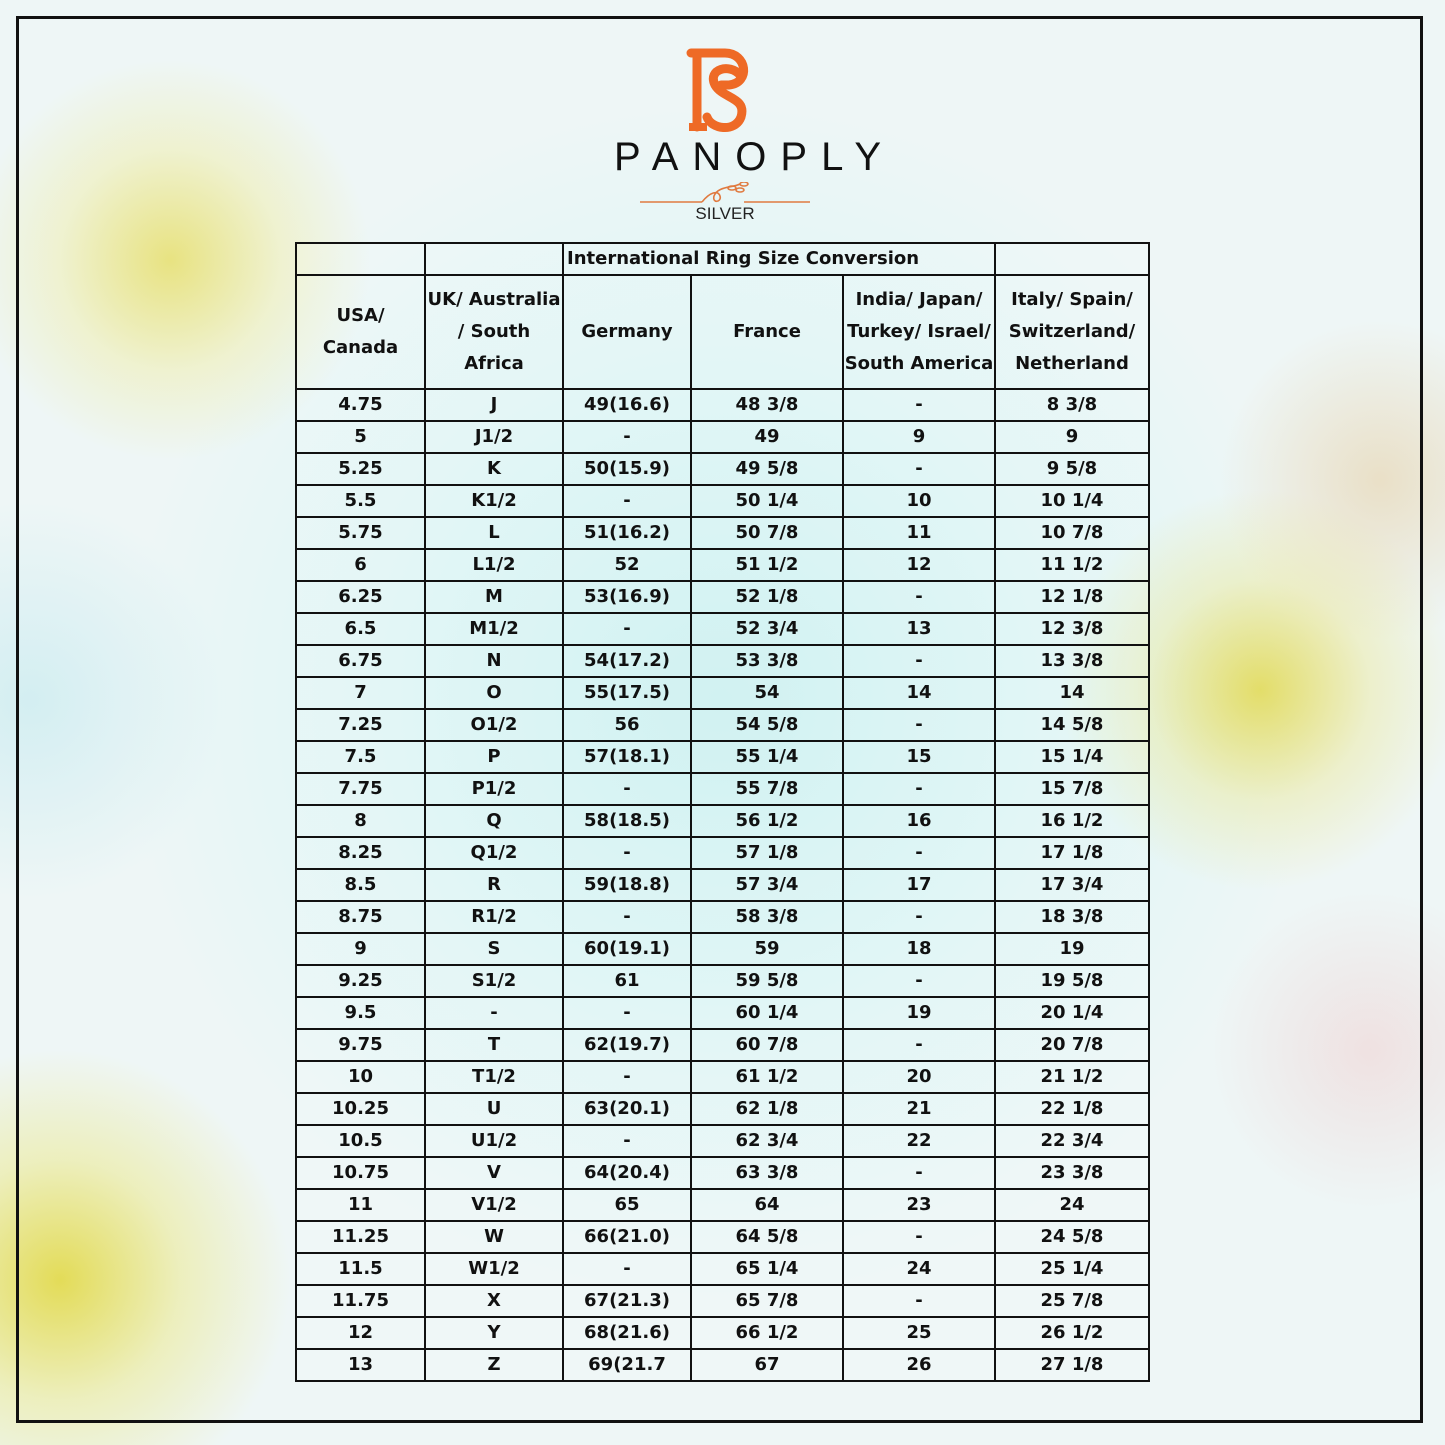 The width and height of the screenshot is (1445, 1445). Describe the element at coordinates (1072, 405) in the screenshot. I see `table-cell: 8 3/8` at that location.